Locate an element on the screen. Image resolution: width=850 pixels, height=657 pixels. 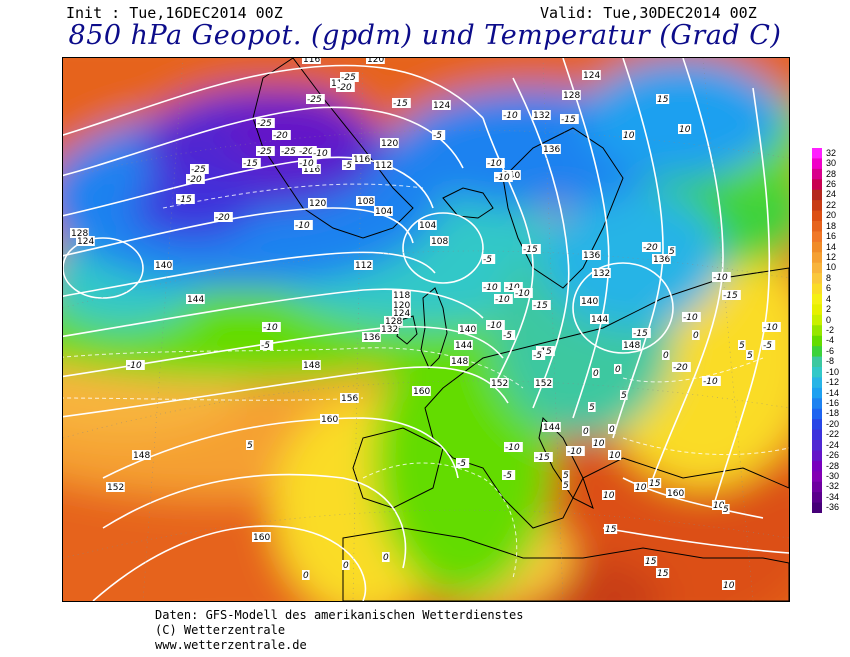
legend-label: -36 is located at coordinates (833, 507).